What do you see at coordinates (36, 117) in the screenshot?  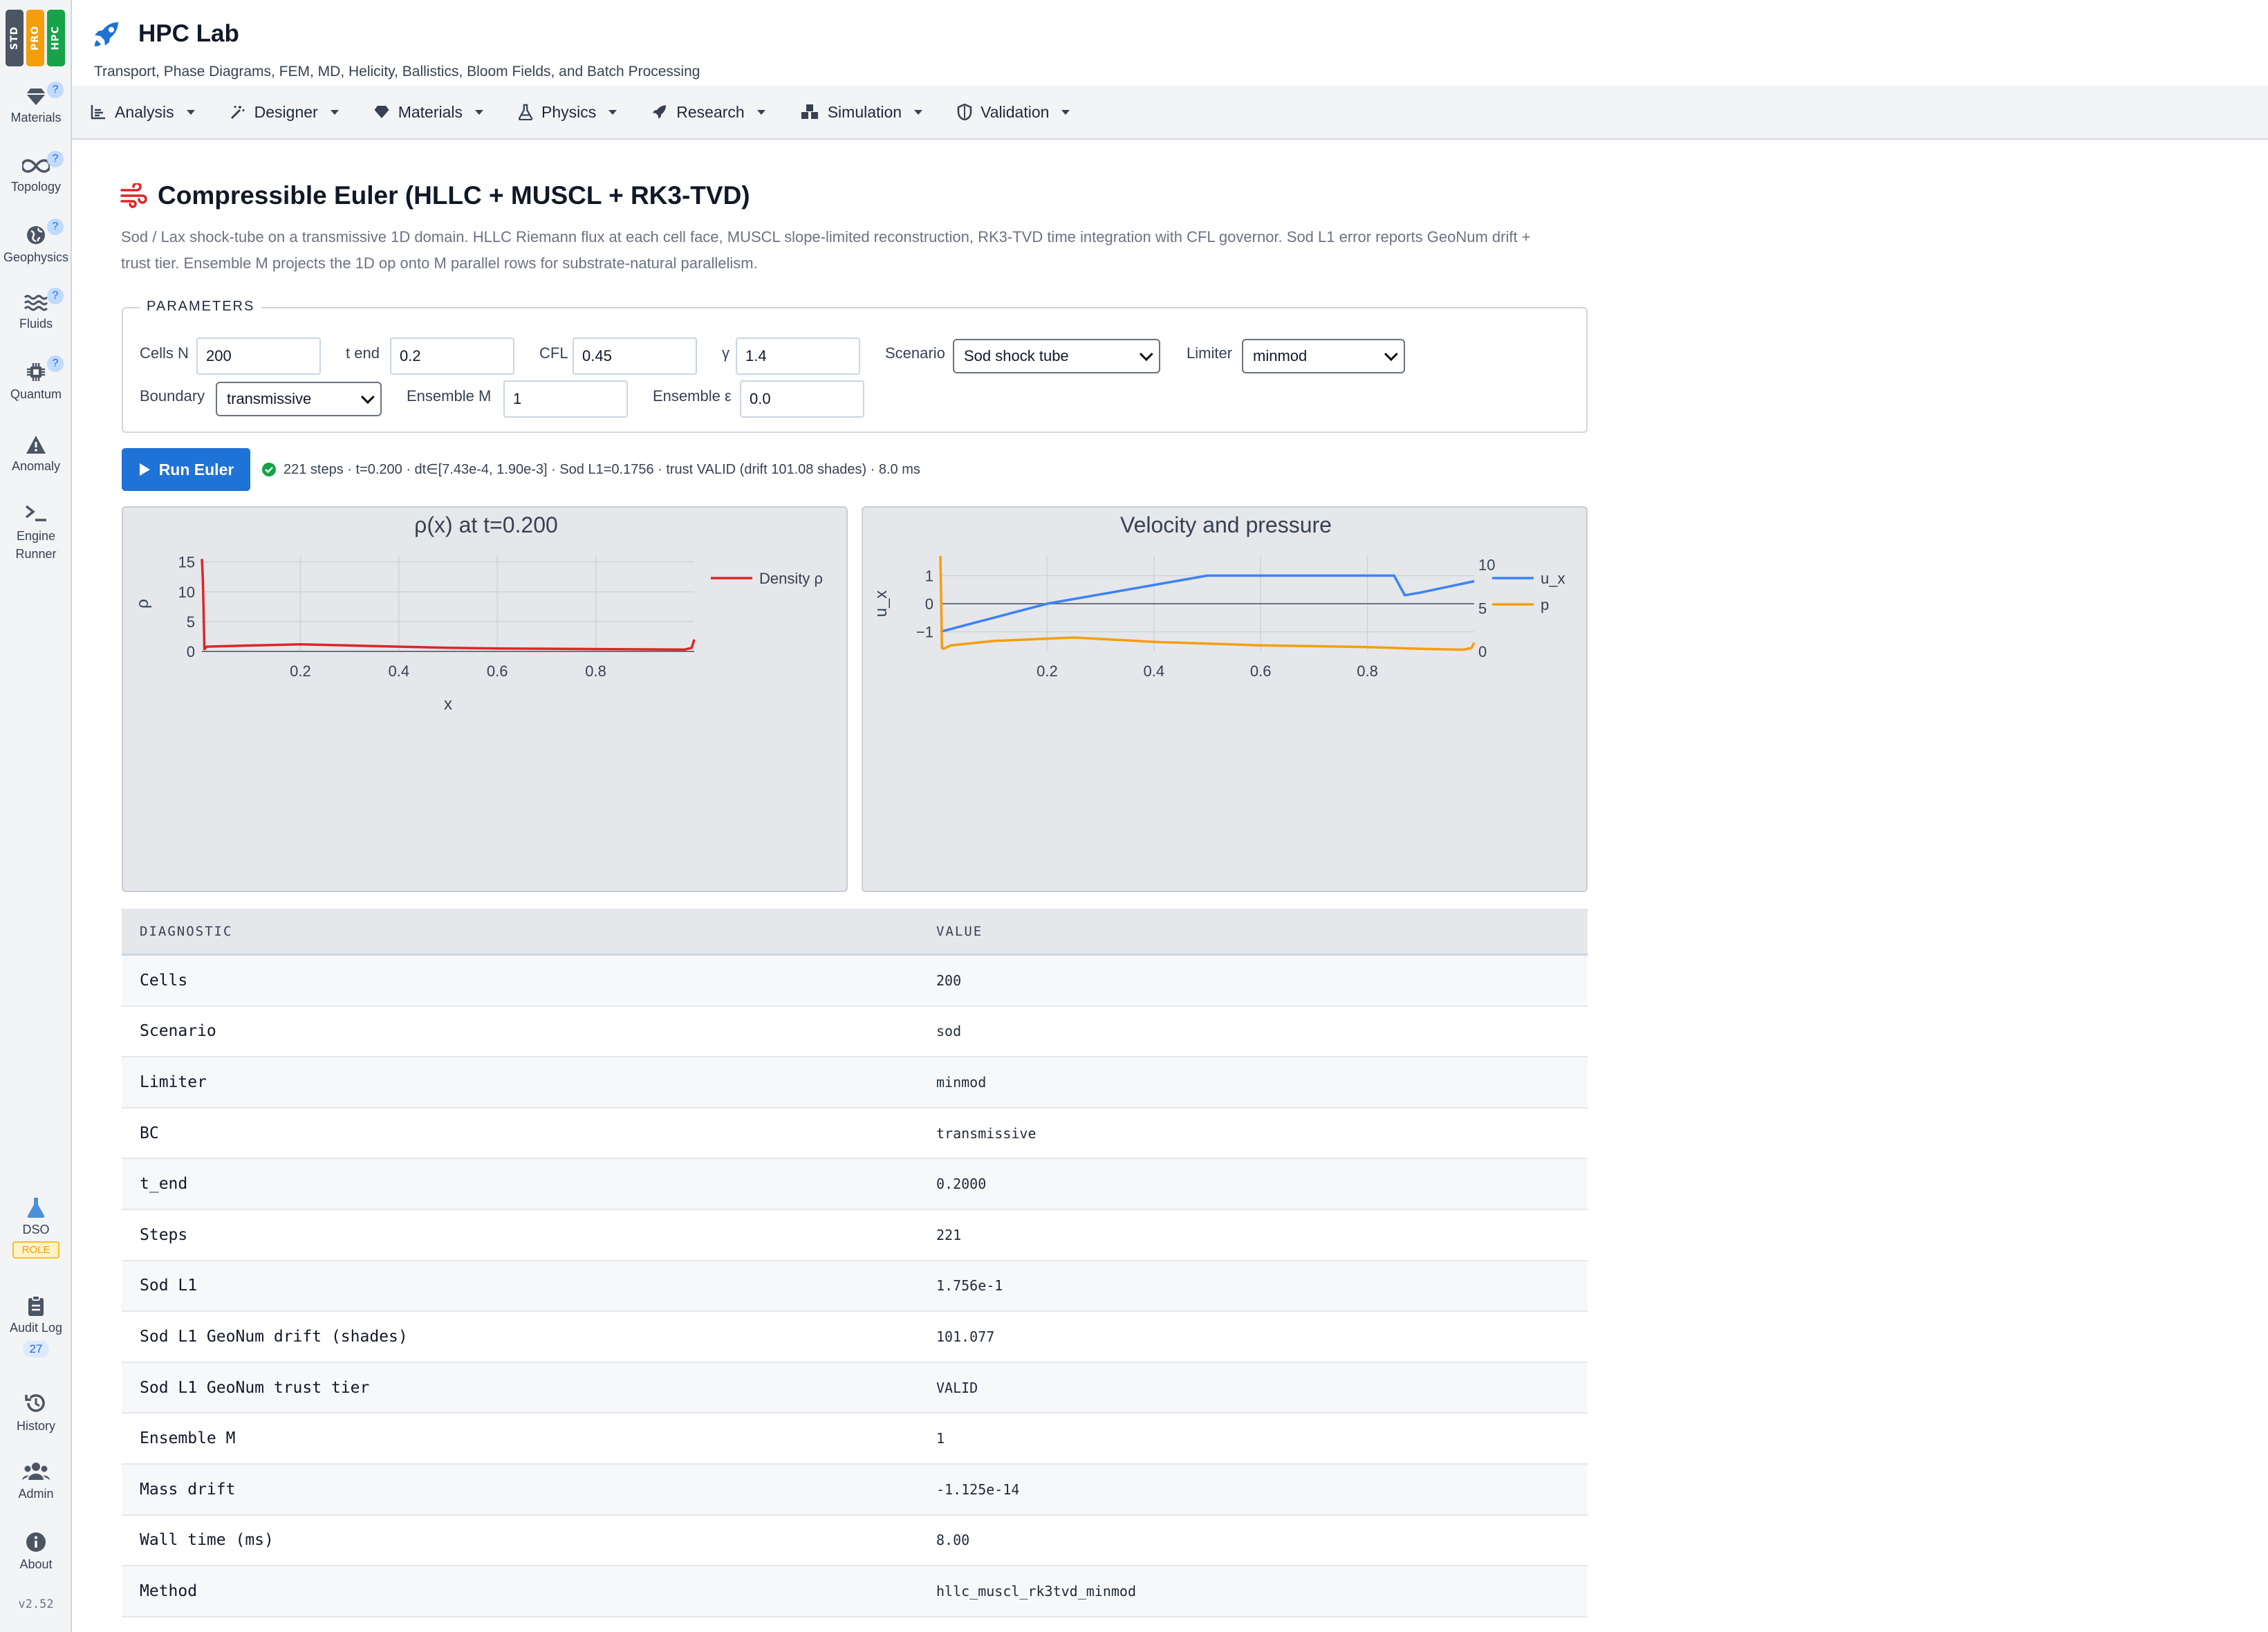 I see `rail-label: Materials` at bounding box center [36, 117].